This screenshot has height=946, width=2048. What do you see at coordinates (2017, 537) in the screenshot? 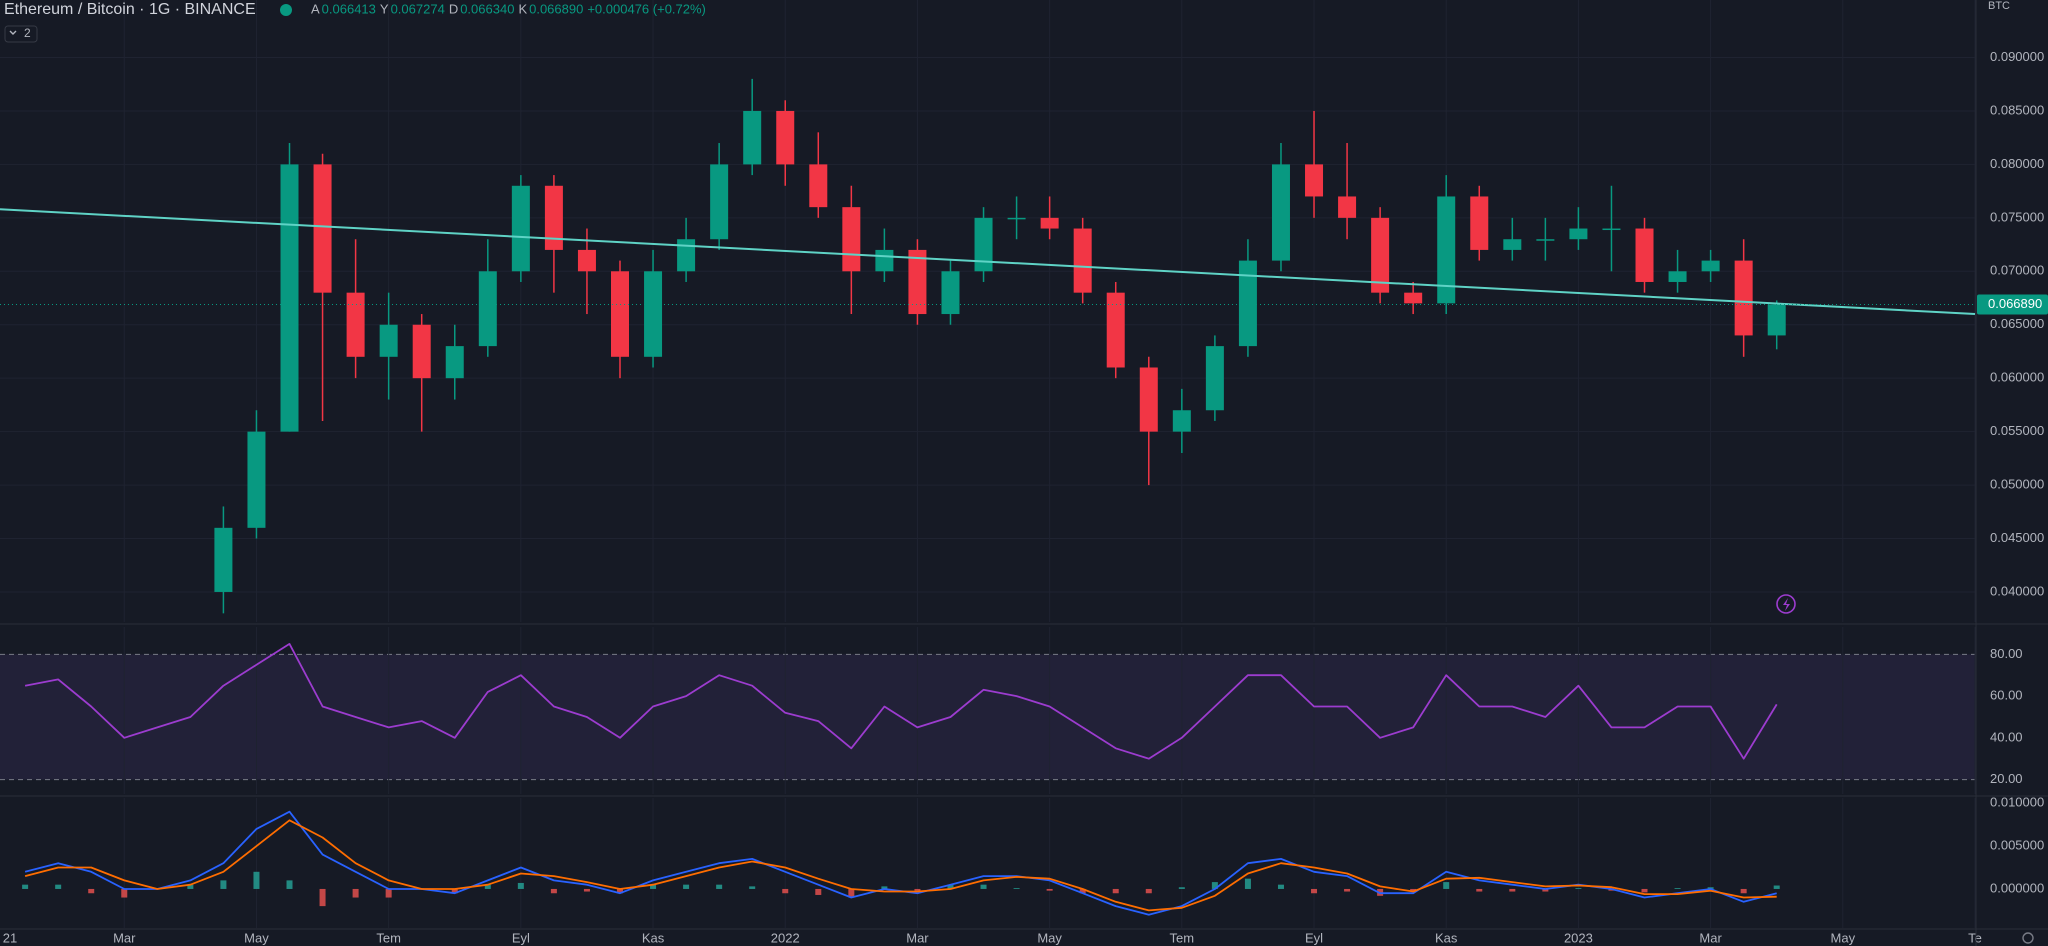
I see `y-tick-label: 0.045000` at bounding box center [2017, 537].